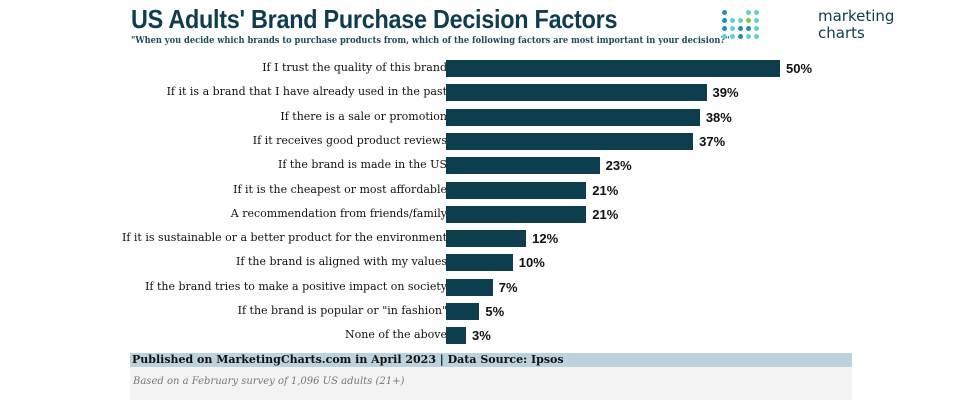 Image resolution: width=980 pixels, height=400 pixels. Describe the element at coordinates (354, 67) in the screenshot. I see `category-label: If I trust the quality of this brand` at that location.